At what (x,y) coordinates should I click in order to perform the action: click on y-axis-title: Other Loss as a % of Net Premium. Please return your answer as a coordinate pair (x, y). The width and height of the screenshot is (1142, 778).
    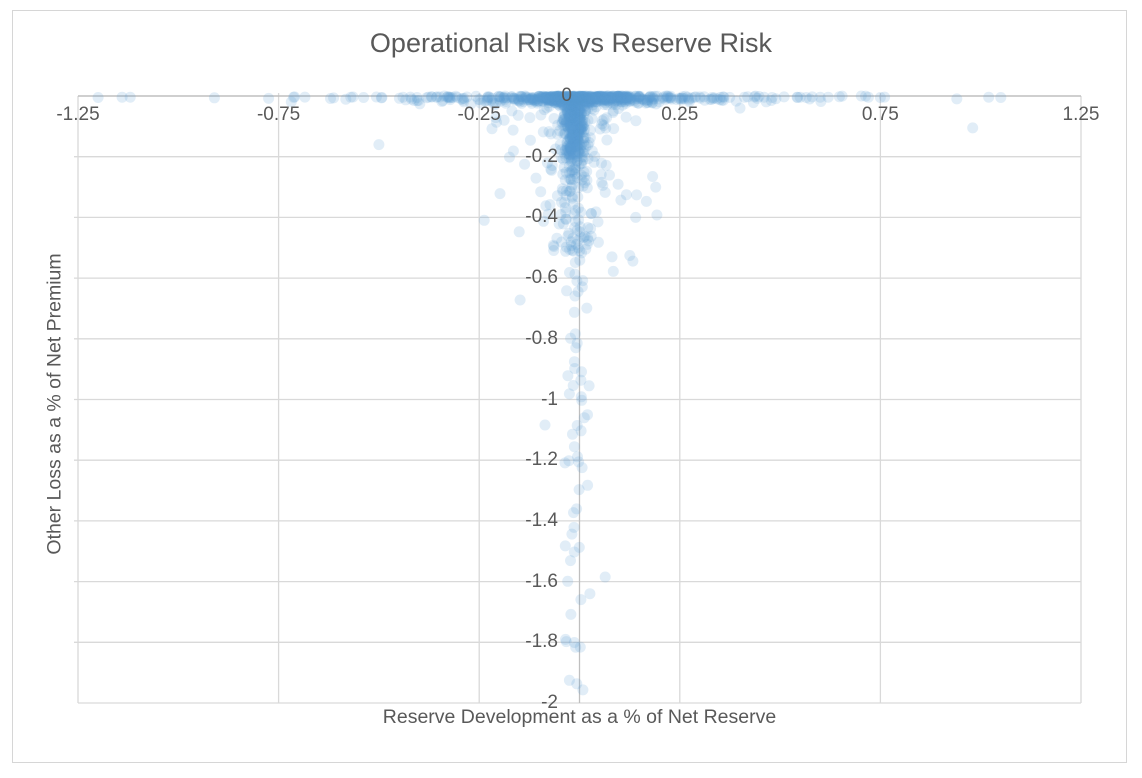
    Looking at the image, I should click on (54, 404).